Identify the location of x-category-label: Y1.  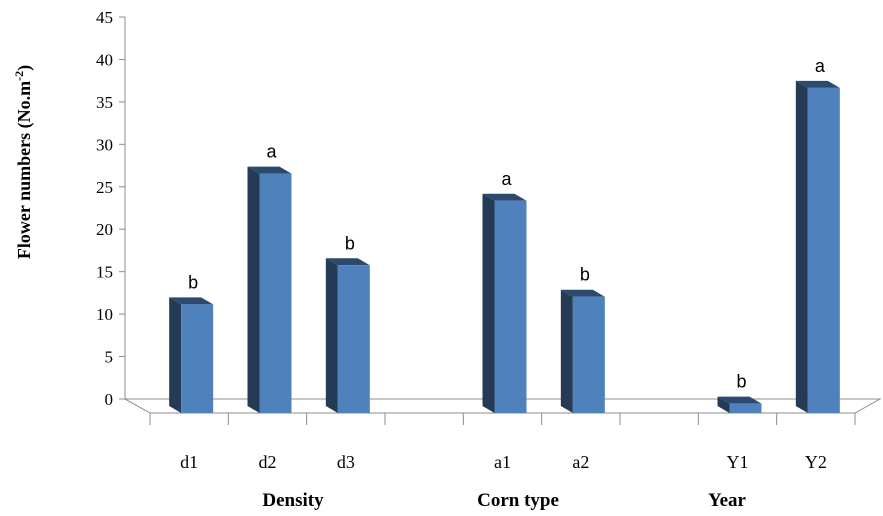
(738, 462).